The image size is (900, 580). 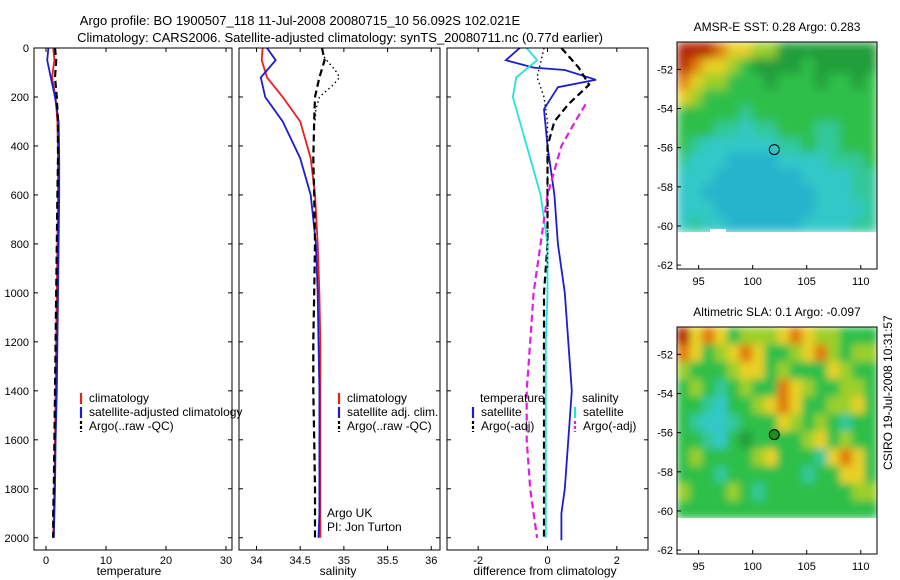 I want to click on depth-tick-label-8: 1600, so click(x=17, y=441).